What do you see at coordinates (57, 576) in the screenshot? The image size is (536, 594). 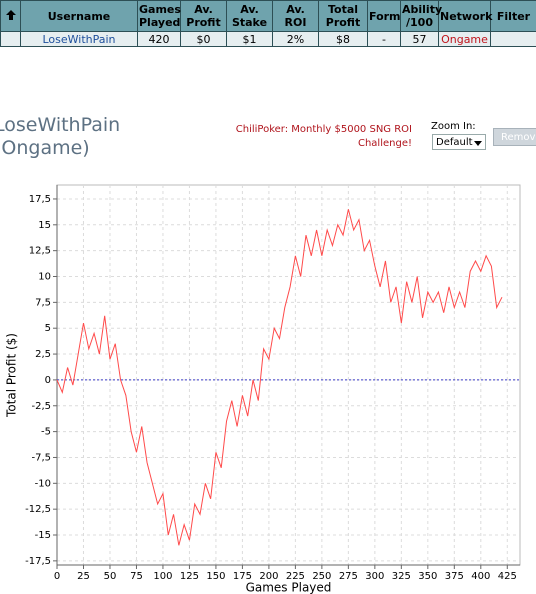 I see `x-tick-label: 0` at bounding box center [57, 576].